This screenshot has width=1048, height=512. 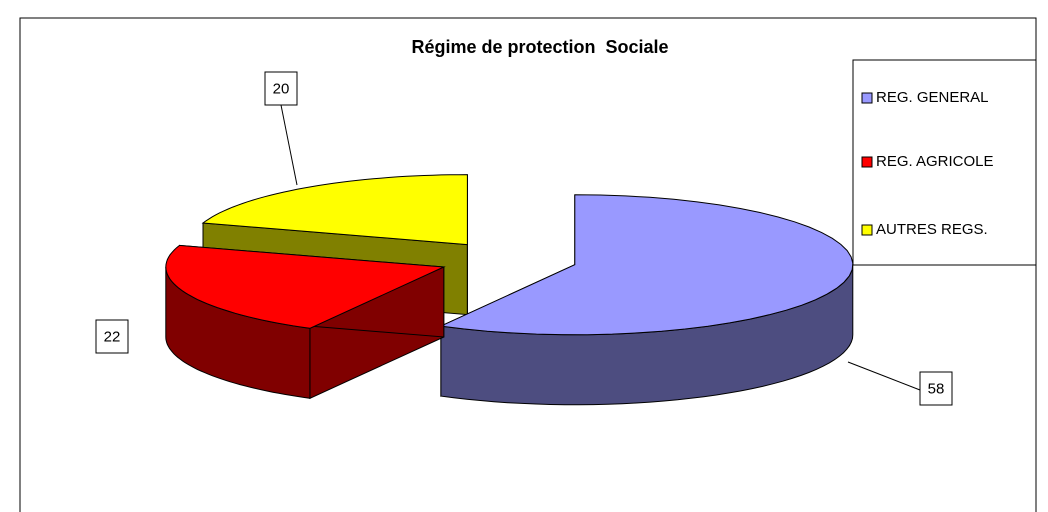 What do you see at coordinates (932, 229) in the screenshot?
I see `legend-label: AUTRES REGS.` at bounding box center [932, 229].